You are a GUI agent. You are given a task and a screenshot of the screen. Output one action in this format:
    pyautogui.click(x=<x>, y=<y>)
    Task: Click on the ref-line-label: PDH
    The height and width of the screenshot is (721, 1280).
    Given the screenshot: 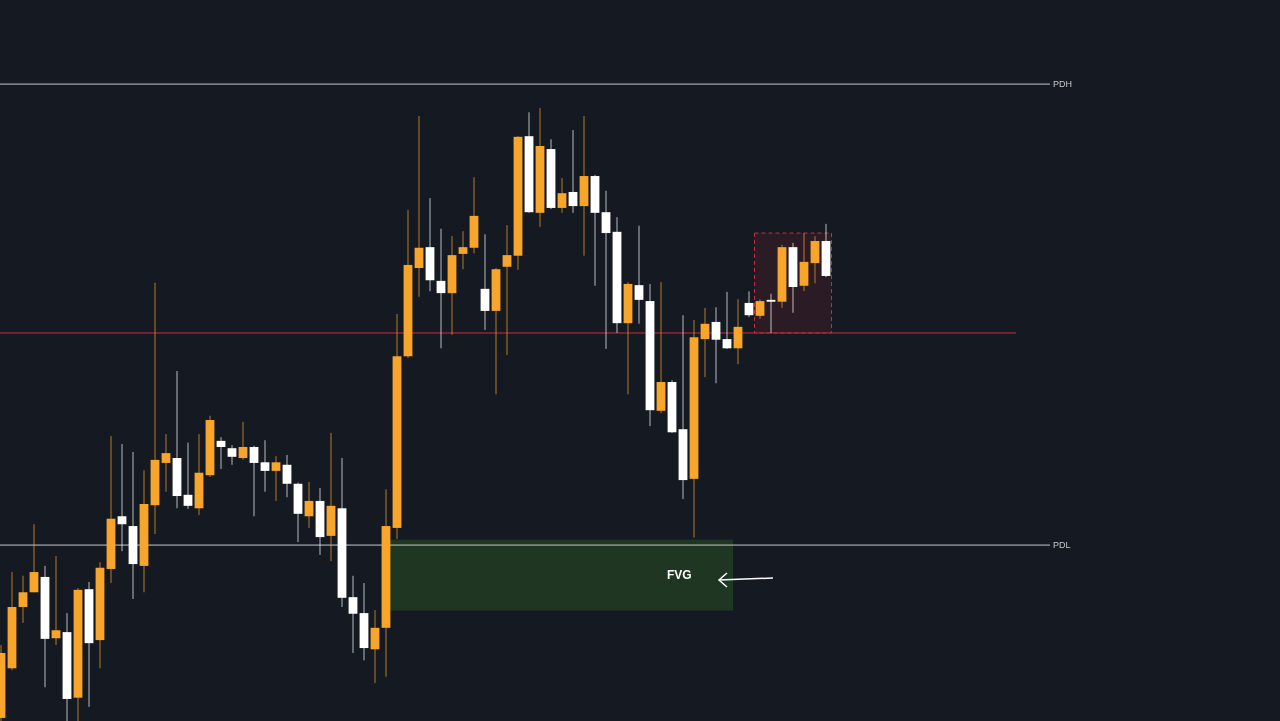 What is the action you would take?
    pyautogui.click(x=1063, y=84)
    